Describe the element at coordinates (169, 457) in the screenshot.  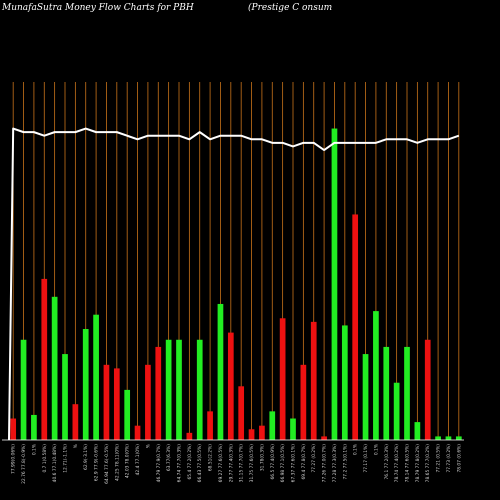
I see `x-tick-label: 63.77(6.3%)` at that location.